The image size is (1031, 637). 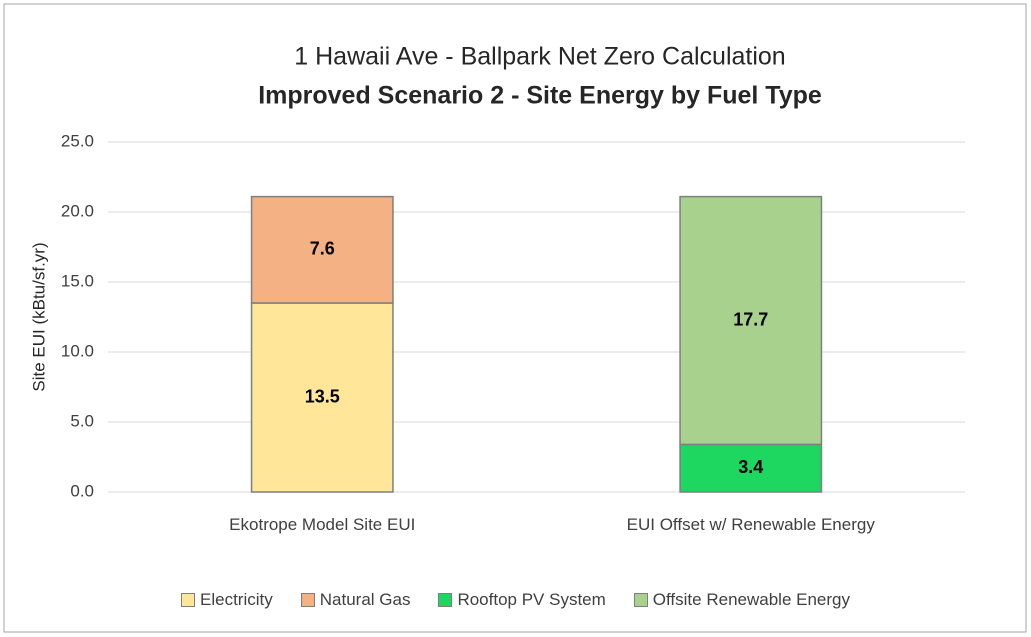 I want to click on data-label: 13.5, so click(x=322, y=396).